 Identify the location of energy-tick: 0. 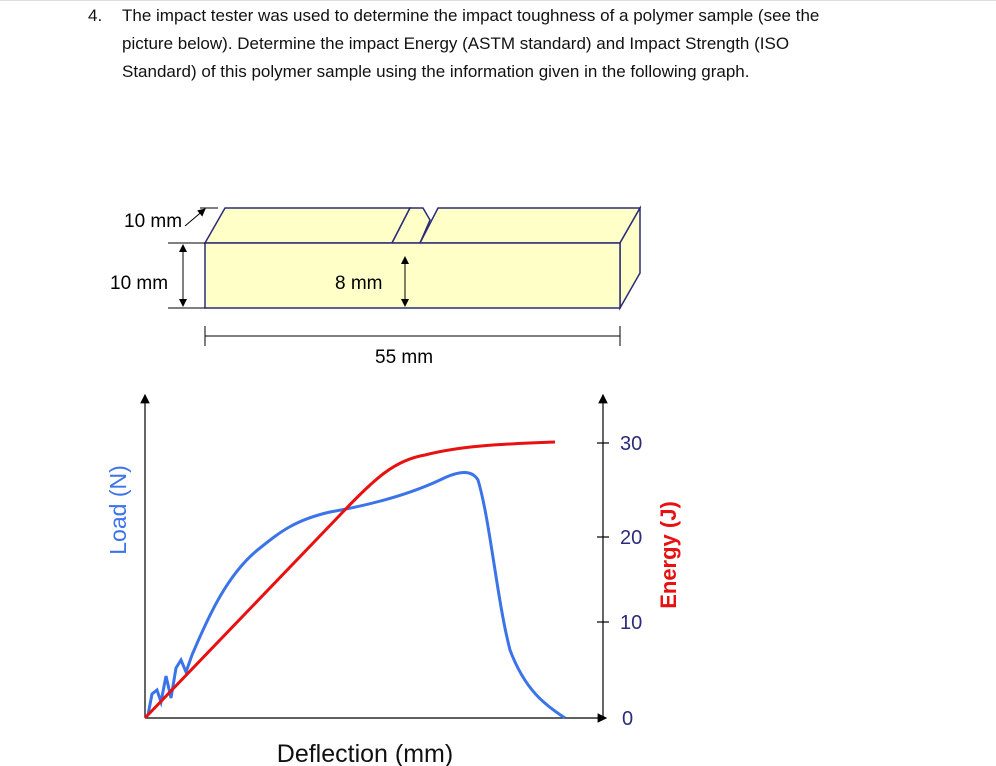
(627, 719).